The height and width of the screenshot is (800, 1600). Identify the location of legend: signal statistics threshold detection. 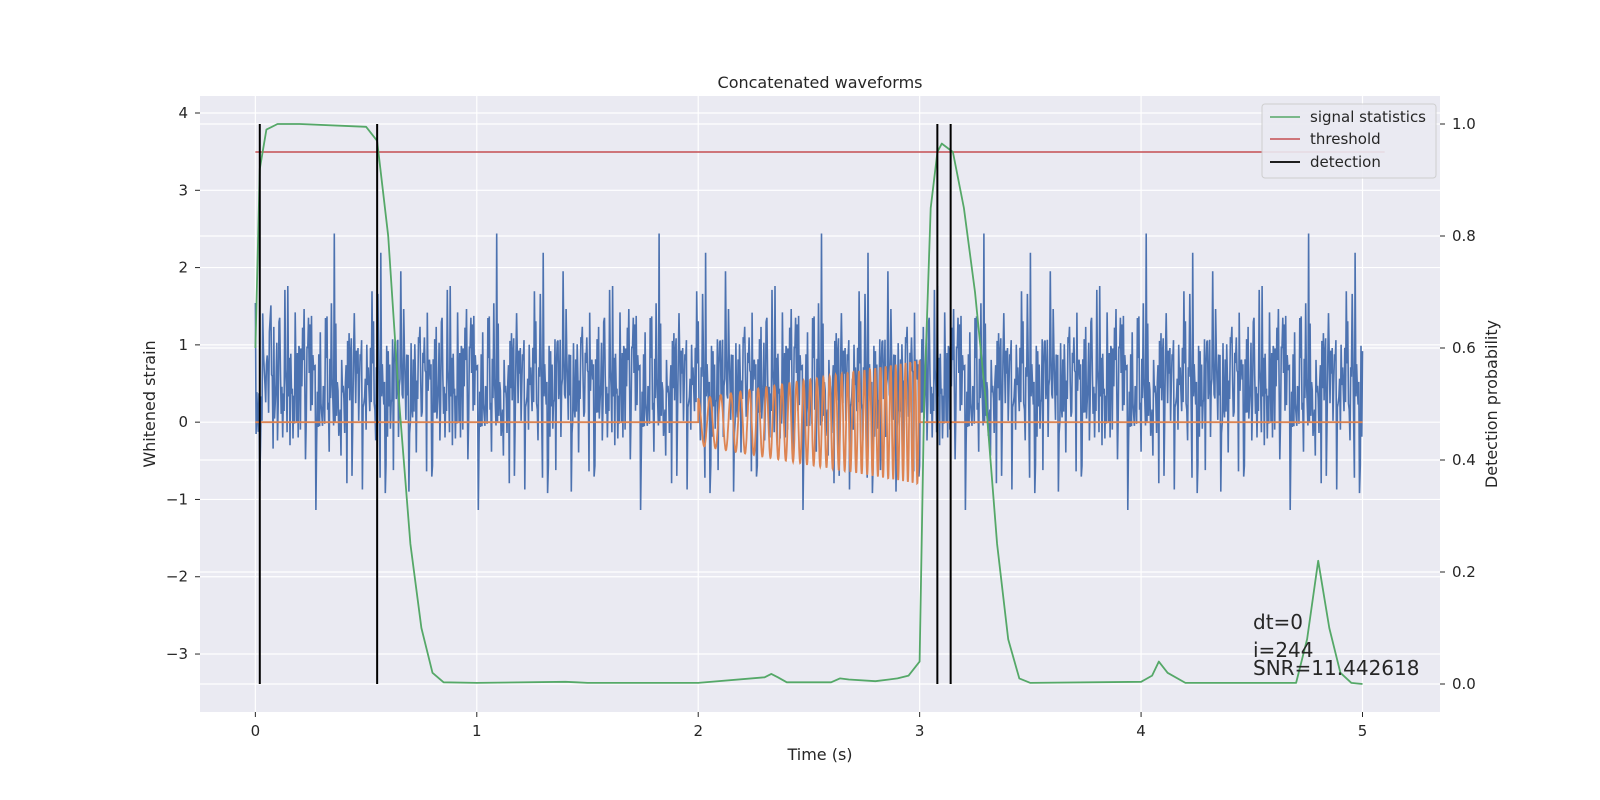
(1349, 141).